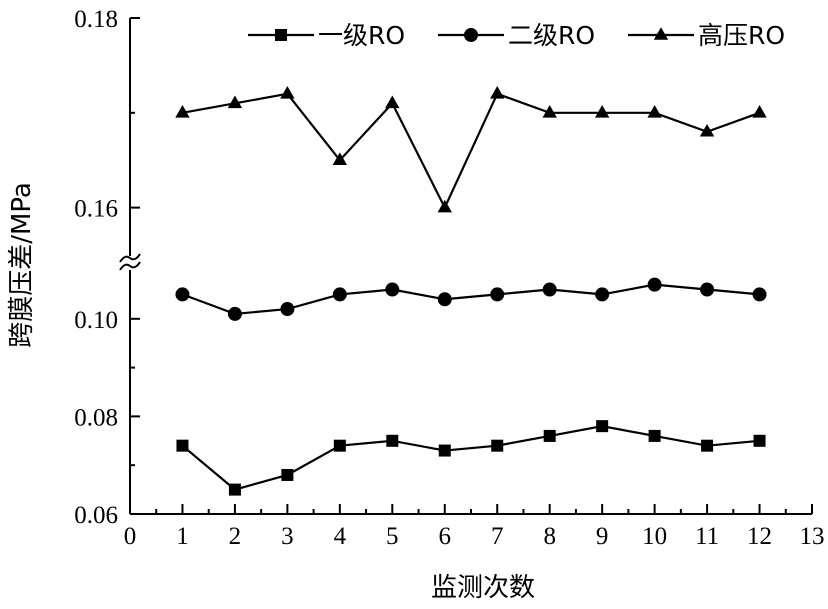  Describe the element at coordinates (182, 536) in the screenshot. I see `x-tick-label: 1` at that location.